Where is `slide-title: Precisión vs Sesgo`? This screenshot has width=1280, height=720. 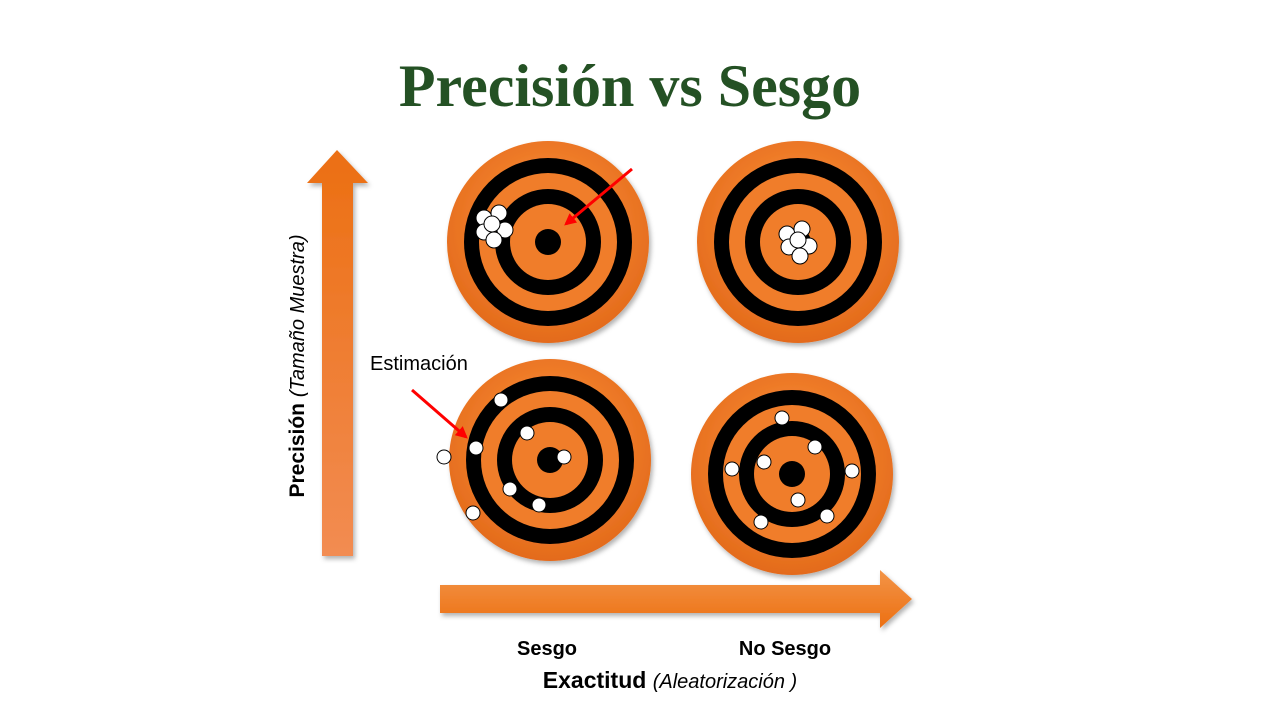 slide-title: Precisión vs Sesgo is located at coordinates (630, 86).